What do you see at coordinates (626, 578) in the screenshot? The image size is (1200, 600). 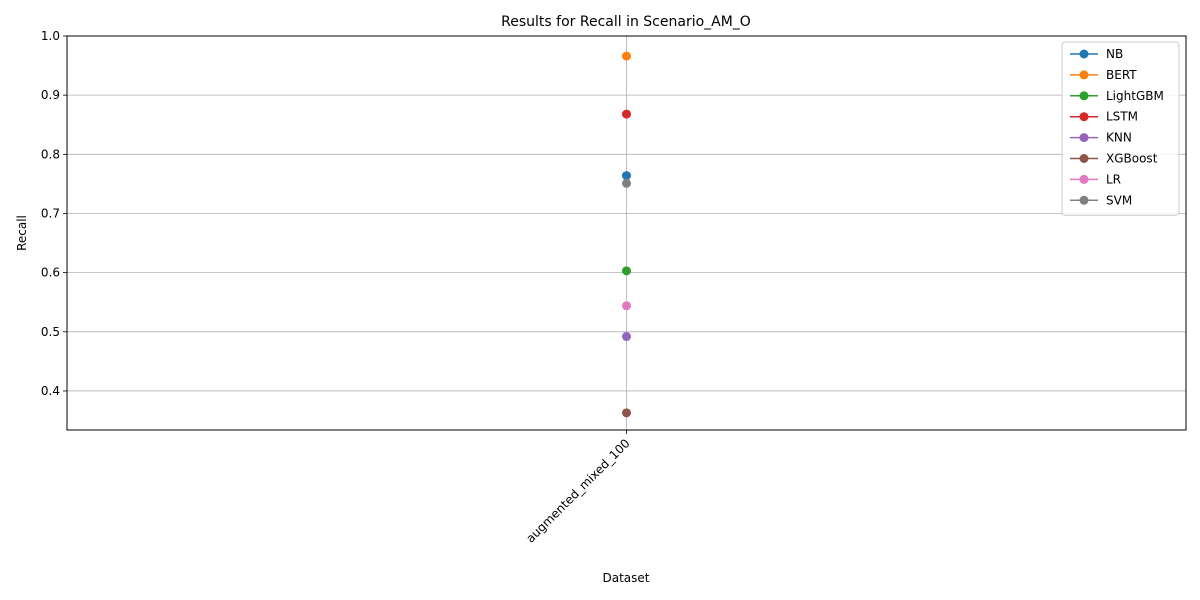 I see `x-axis-label: Dataset` at bounding box center [626, 578].